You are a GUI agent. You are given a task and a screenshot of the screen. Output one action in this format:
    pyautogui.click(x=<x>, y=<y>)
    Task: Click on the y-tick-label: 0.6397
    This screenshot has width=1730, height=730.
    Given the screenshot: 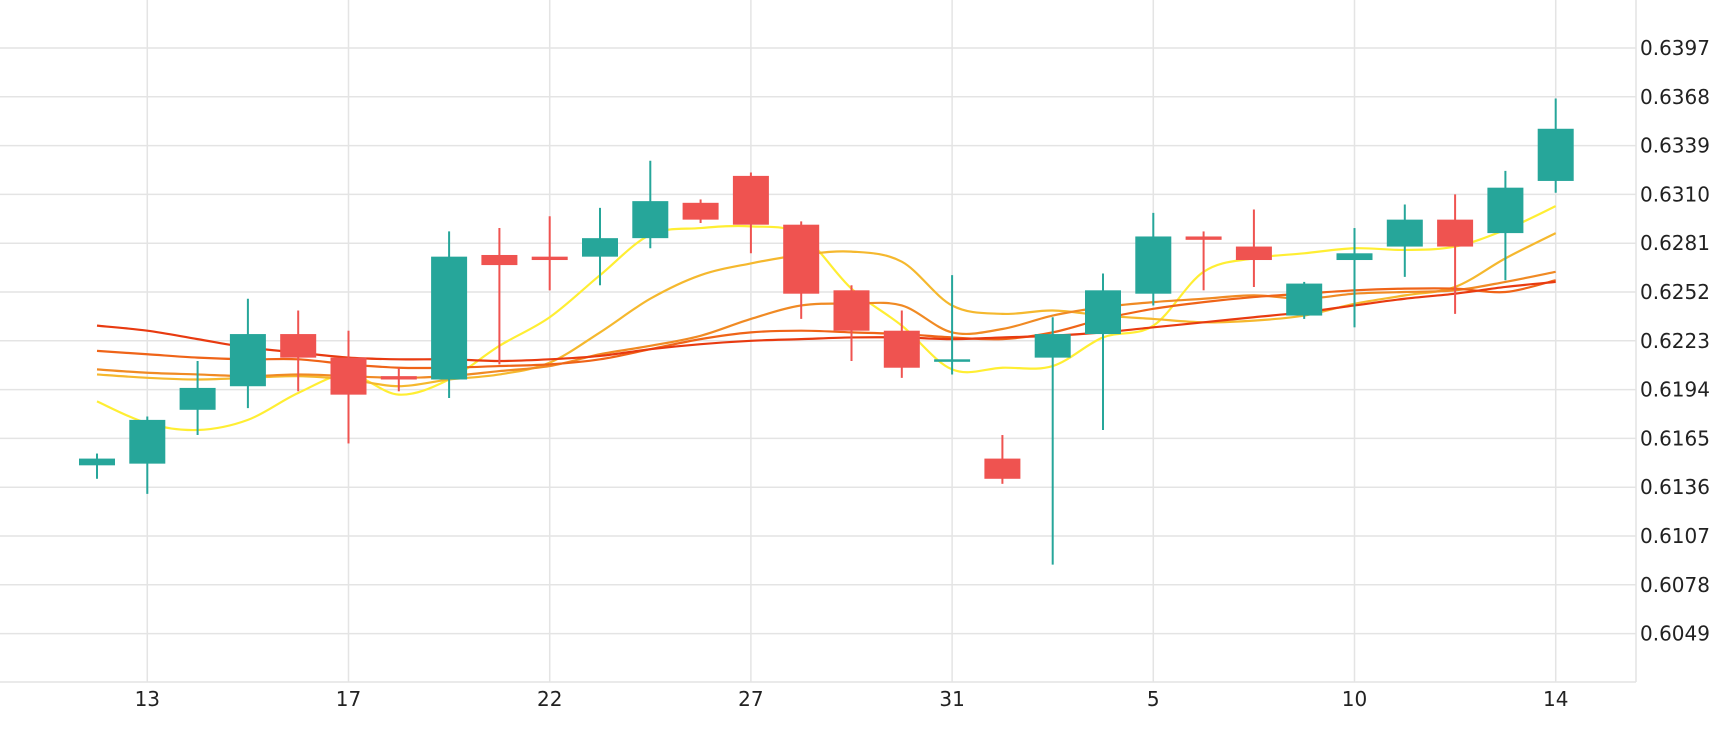 What is the action you would take?
    pyautogui.click(x=1675, y=48)
    